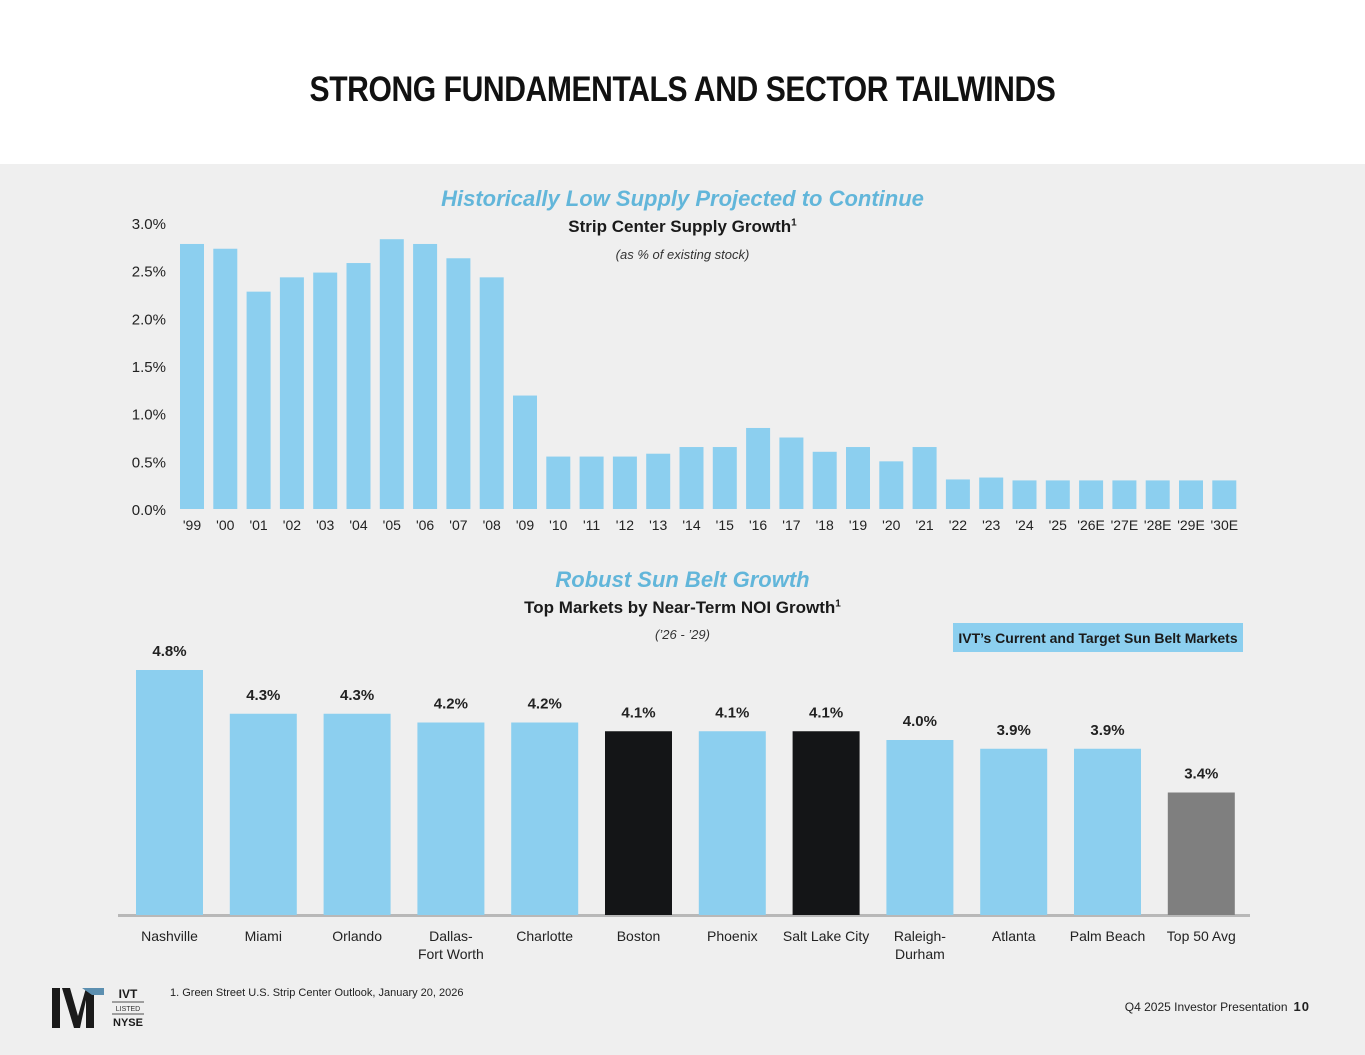  What do you see at coordinates (684, 915) in the screenshot?
I see `x-axis-line` at bounding box center [684, 915].